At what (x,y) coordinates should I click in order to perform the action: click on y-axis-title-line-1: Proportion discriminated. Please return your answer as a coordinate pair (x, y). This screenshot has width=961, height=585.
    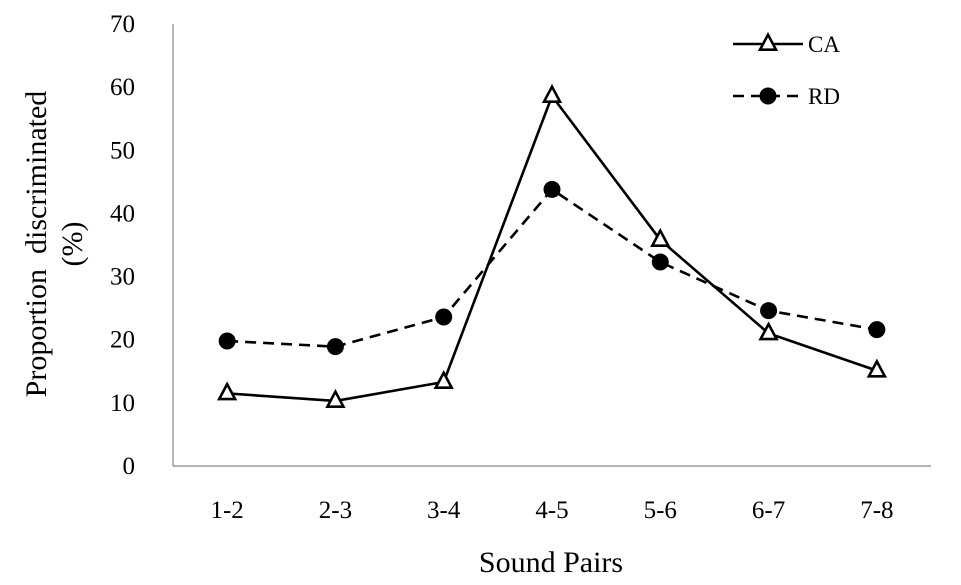
    Looking at the image, I should click on (36, 244).